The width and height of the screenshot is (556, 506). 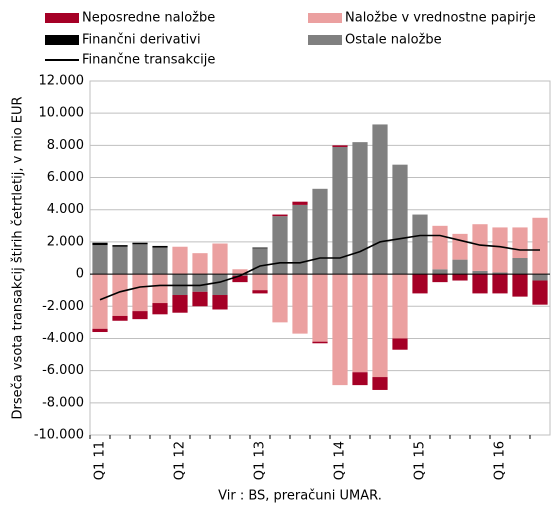 I want to click on line-series, so click(x=319, y=267).